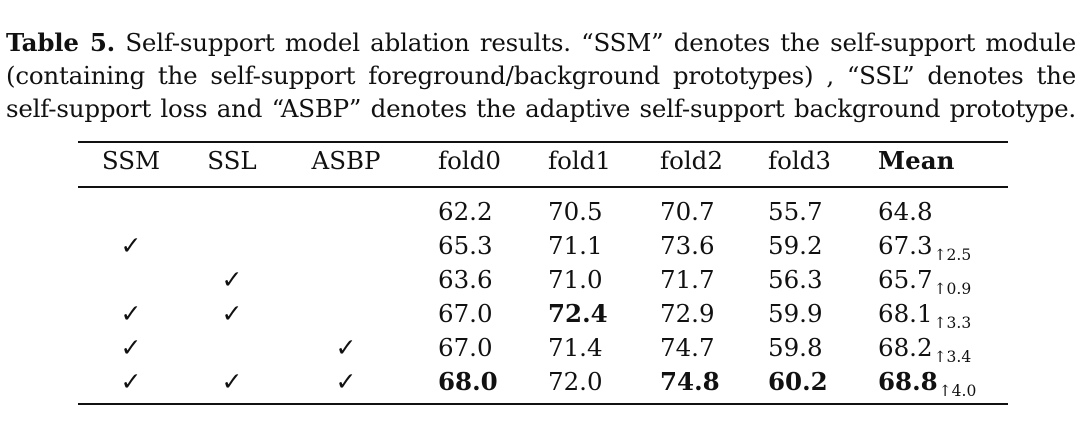  I want to click on mean-cell: 68.1↑3.3, so click(924, 315).